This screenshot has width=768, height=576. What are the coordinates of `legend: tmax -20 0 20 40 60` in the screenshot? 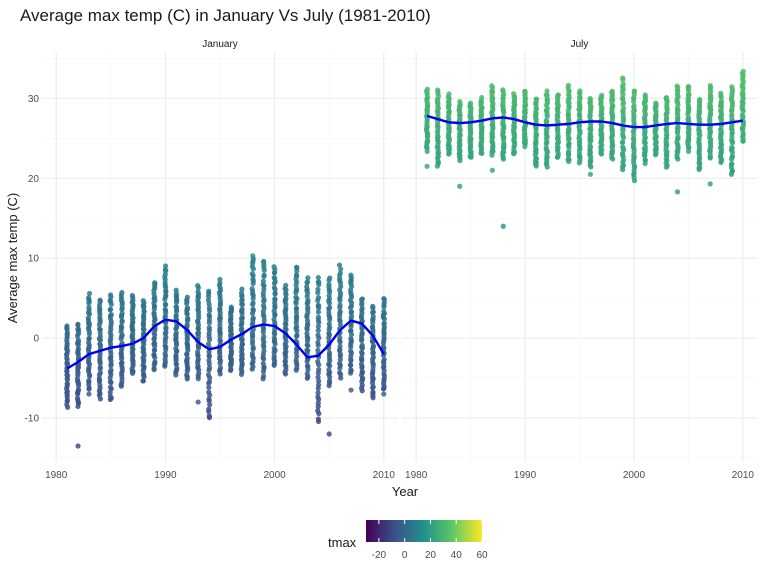 It's located at (408, 540).